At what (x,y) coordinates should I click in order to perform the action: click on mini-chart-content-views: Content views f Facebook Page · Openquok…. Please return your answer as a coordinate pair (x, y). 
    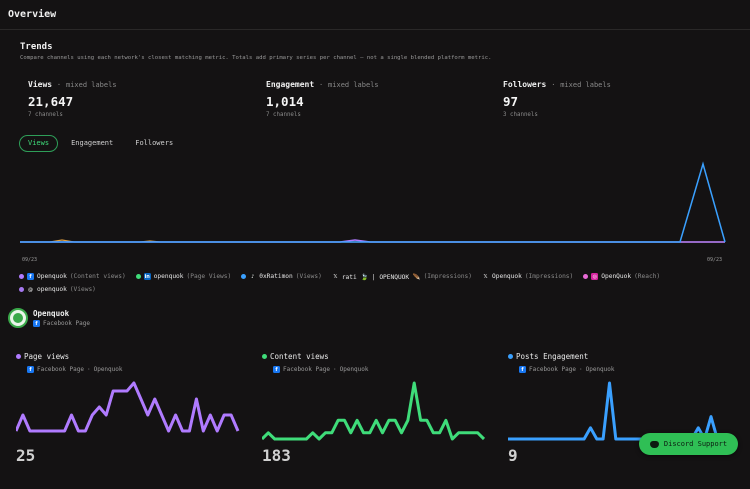
    Looking at the image, I should click on (377, 408).